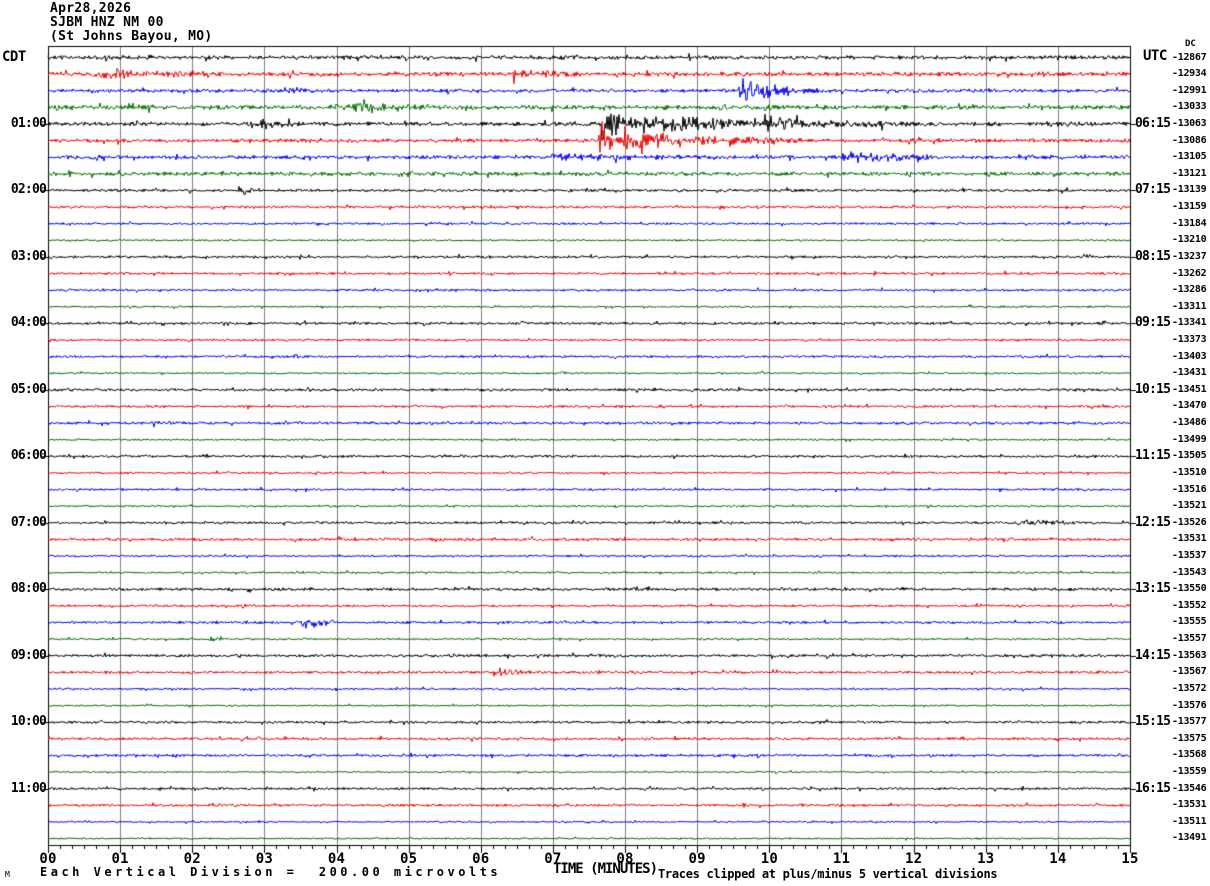 The height and width of the screenshot is (886, 1210). Describe the element at coordinates (1189, 688) in the screenshot. I see `dc-value-label: -13572` at that location.